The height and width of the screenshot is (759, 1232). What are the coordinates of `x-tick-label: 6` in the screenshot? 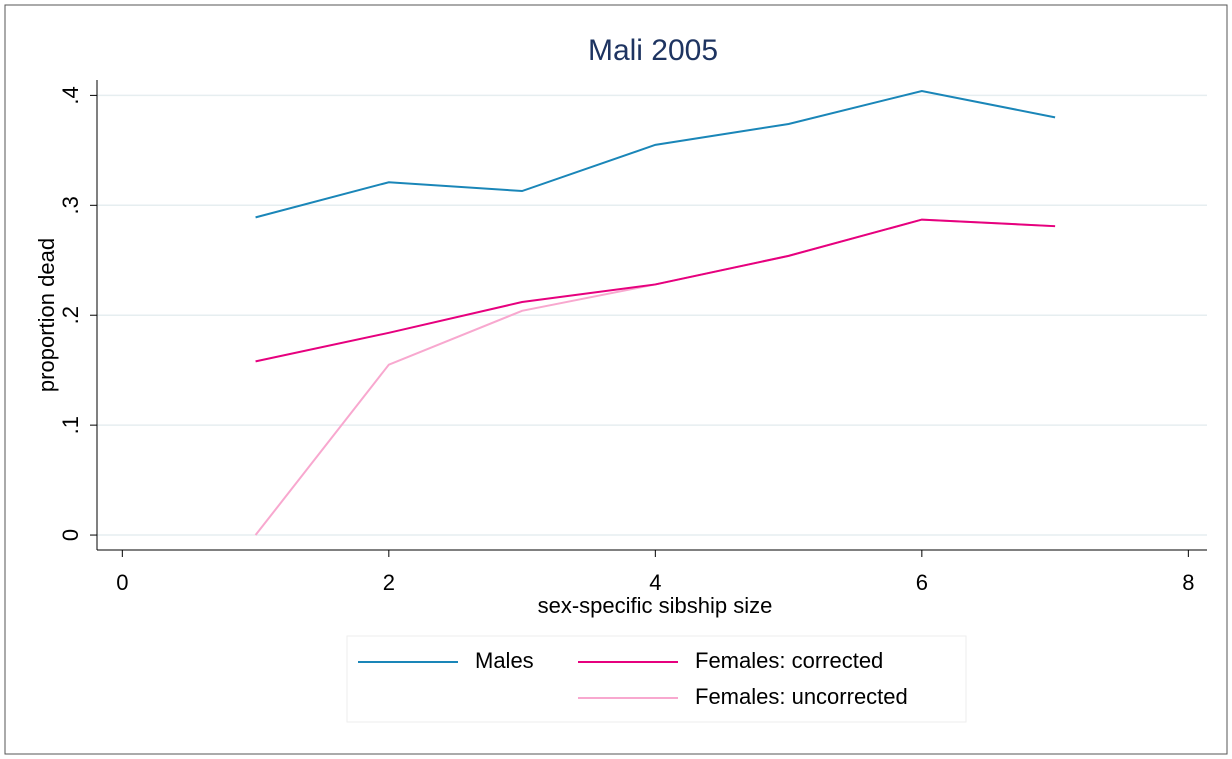 It's located at (922, 582).